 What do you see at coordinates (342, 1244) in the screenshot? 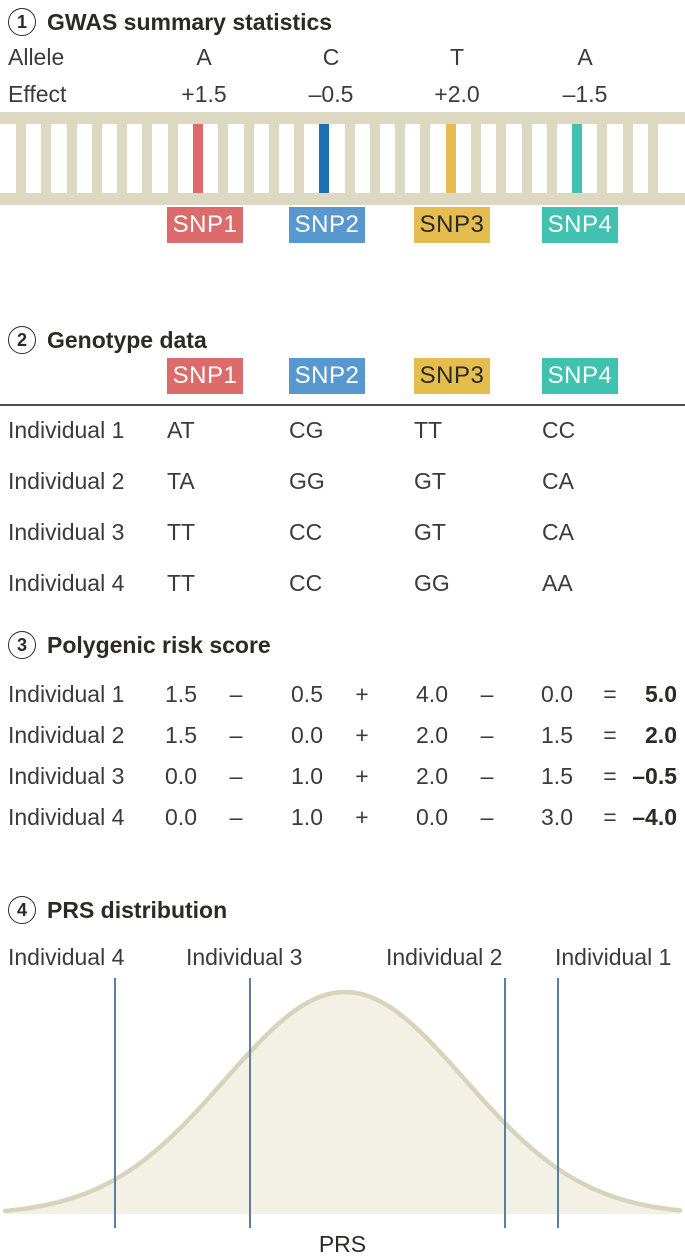
I see `prs-axis-label: PRS` at bounding box center [342, 1244].